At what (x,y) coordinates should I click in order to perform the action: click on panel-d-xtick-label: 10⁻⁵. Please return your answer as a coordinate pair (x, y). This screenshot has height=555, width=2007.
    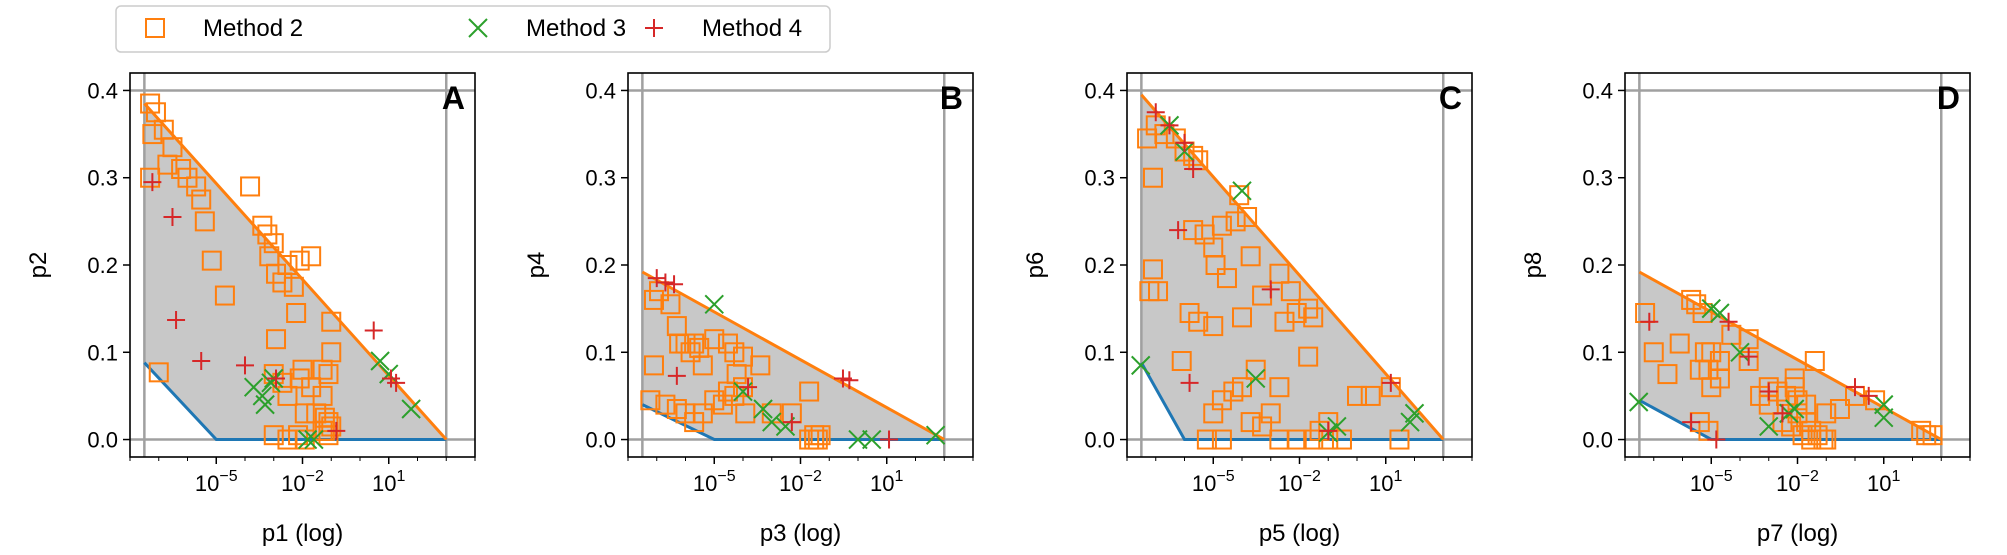
    Looking at the image, I should click on (1711, 482).